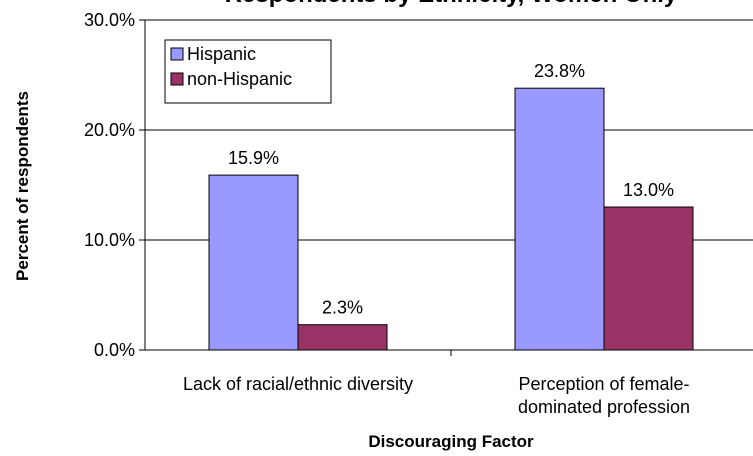 The width and height of the screenshot is (753, 456). Describe the element at coordinates (603, 384) in the screenshot. I see `category-label: Perception of female-` at that location.